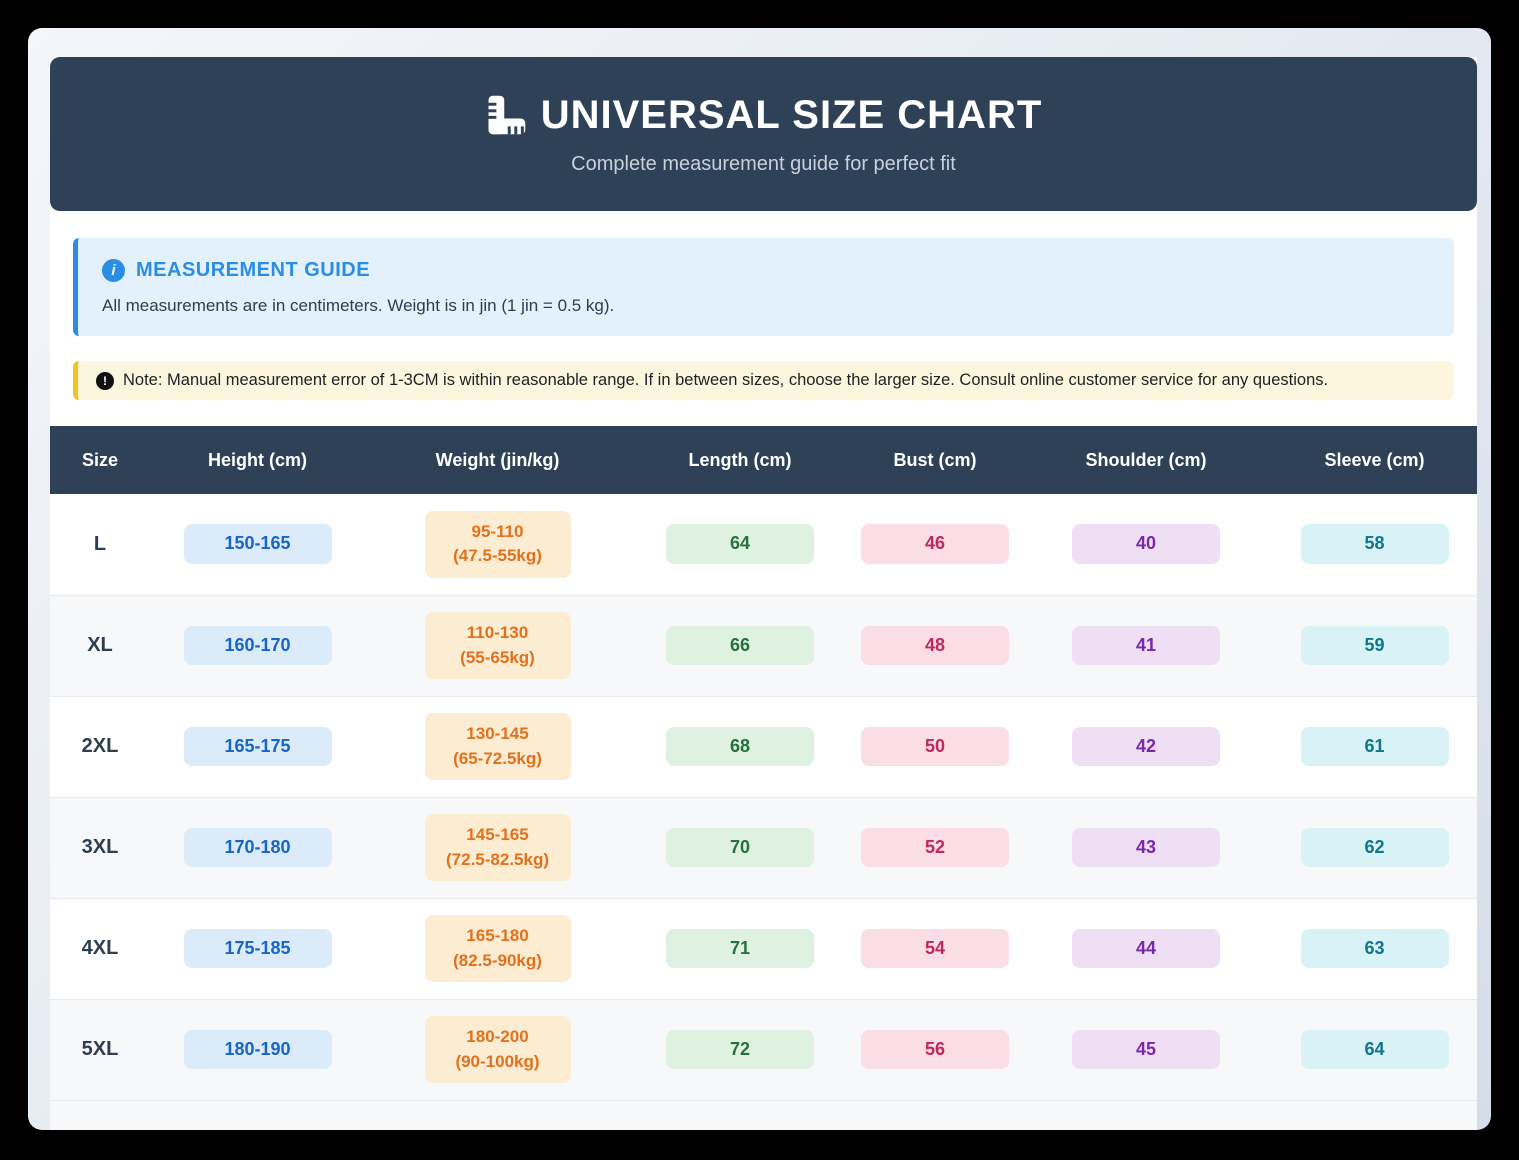  Describe the element at coordinates (1146, 847) in the screenshot. I see `shoulder-value-pill: 43` at that location.